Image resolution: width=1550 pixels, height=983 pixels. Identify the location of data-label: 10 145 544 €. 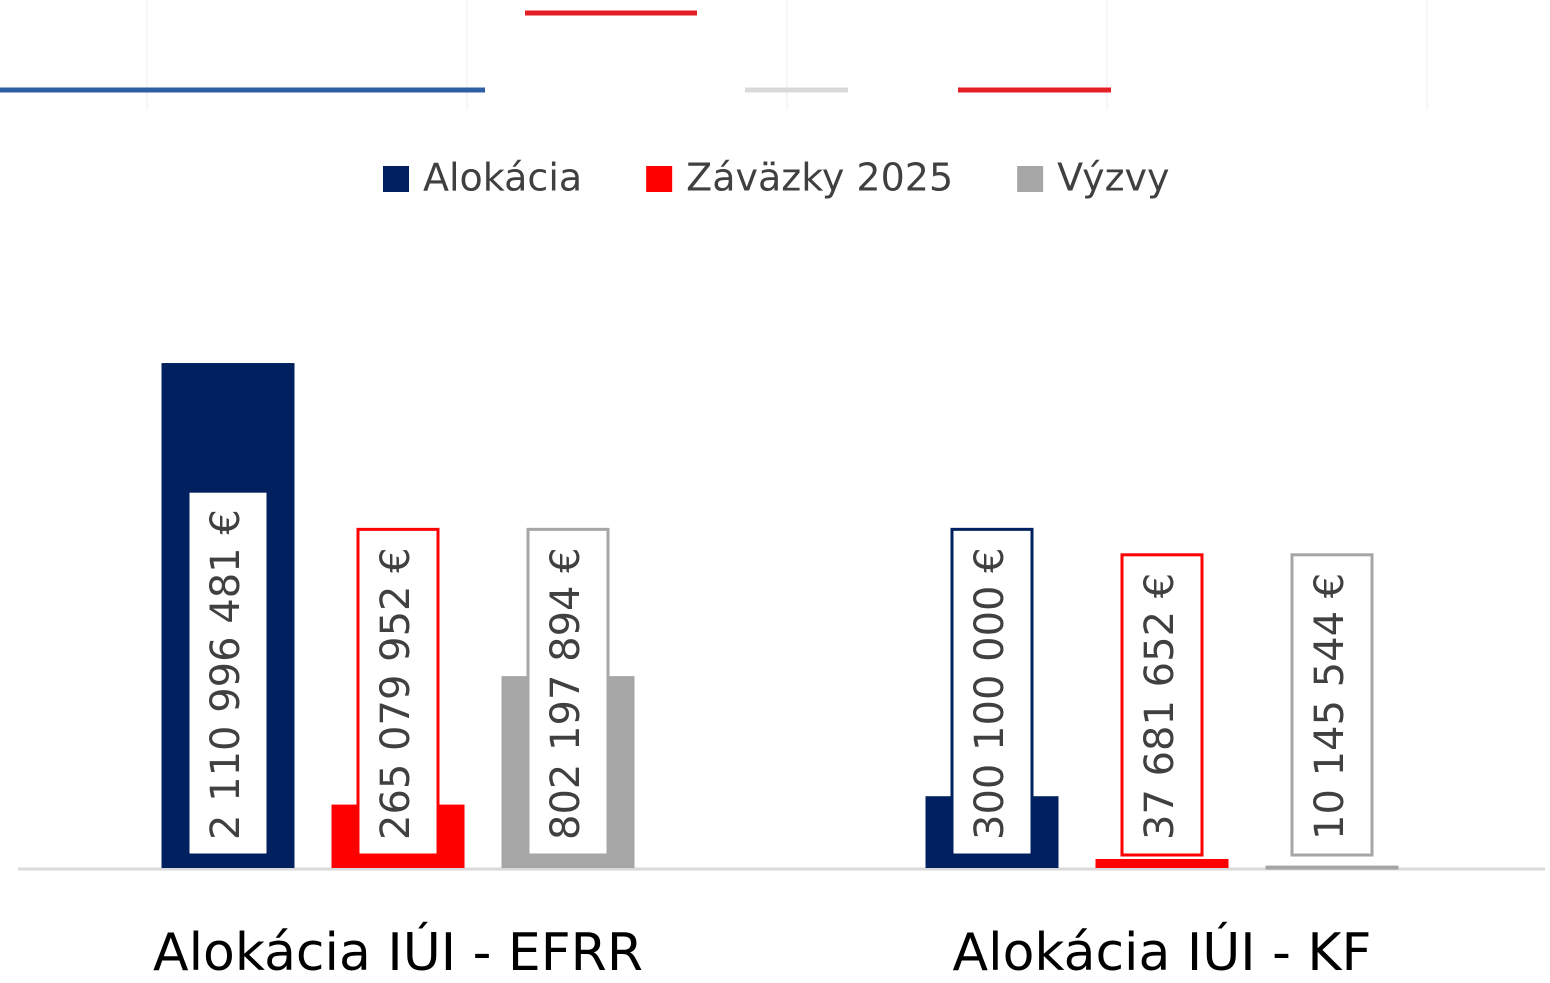
(1330, 706).